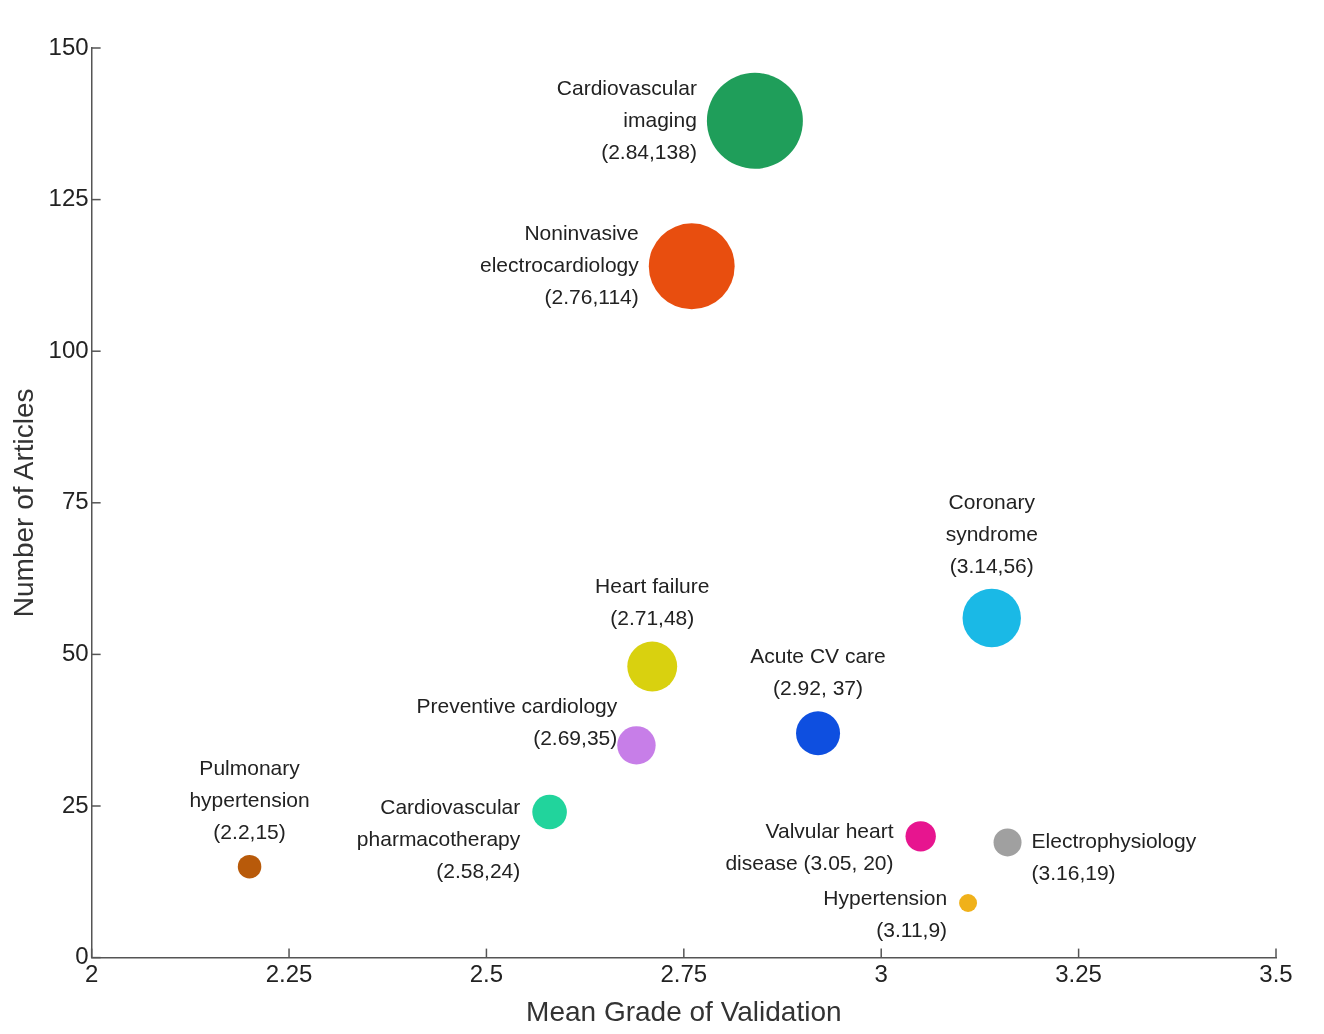  What do you see at coordinates (1114, 857) in the screenshot?
I see `annotation: Electrophysiology (3.16,19)` at bounding box center [1114, 857].